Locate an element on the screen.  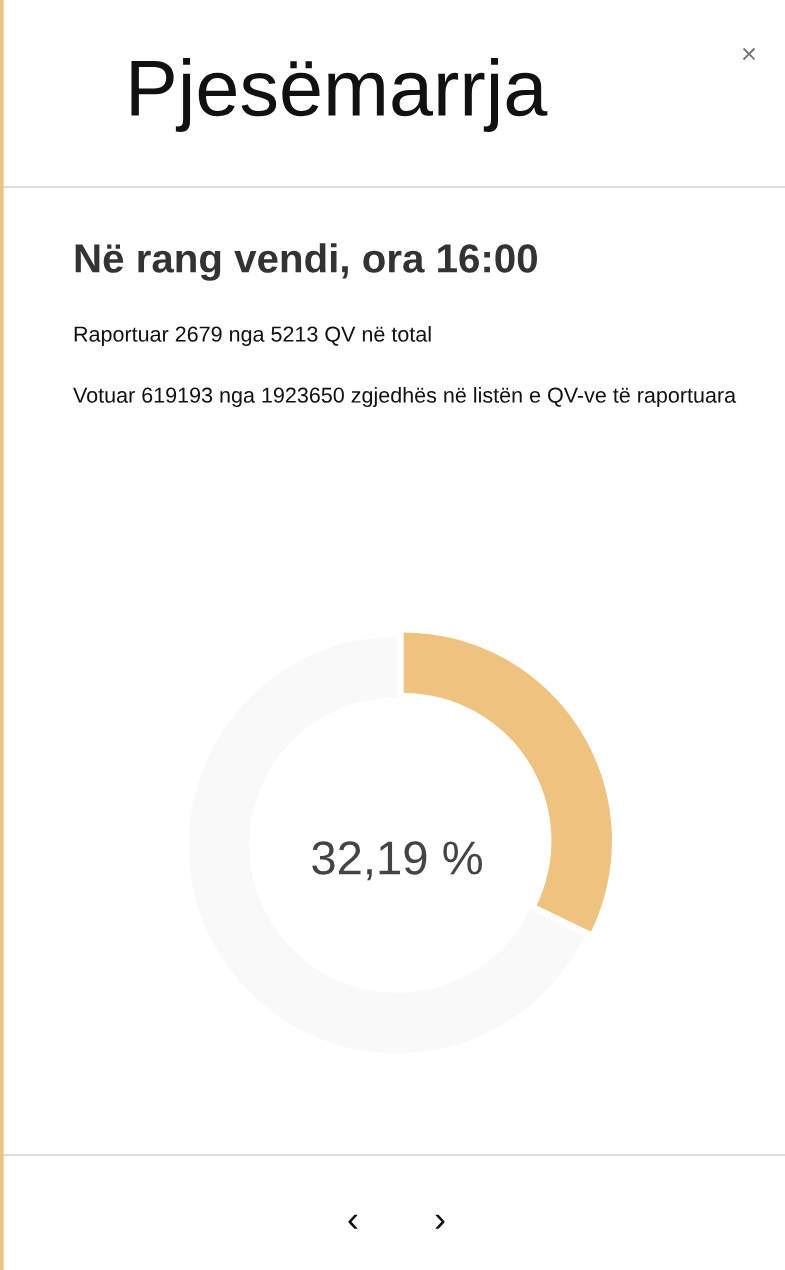
chart-title: Pjesëmarrja is located at coordinates (339, 95).